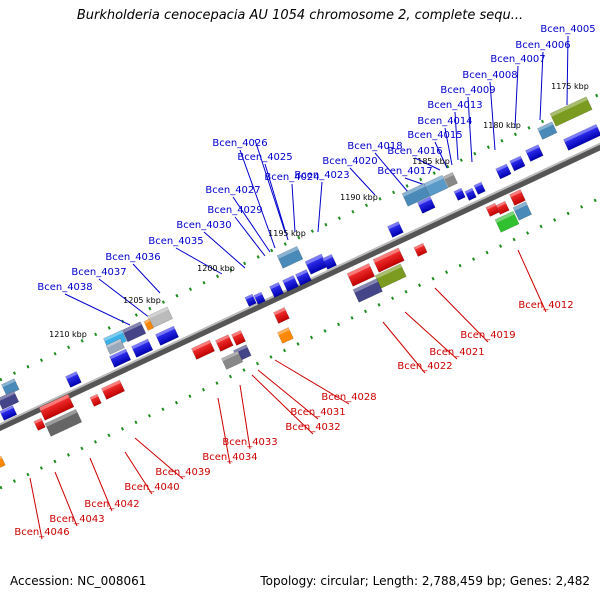  Describe the element at coordinates (431, 161) in the screenshot. I see `kbp-tick-label: 1185 kbp` at that location.